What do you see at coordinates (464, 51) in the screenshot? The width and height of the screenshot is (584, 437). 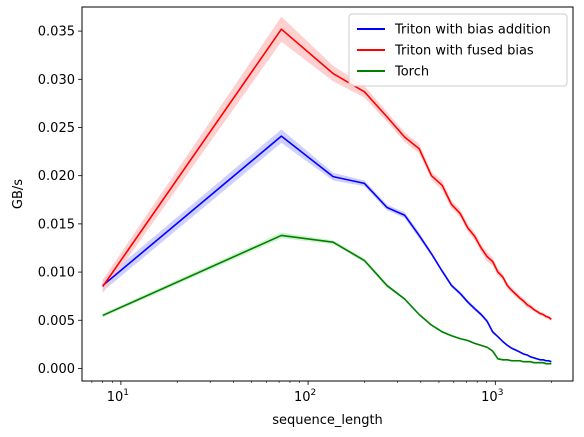 I see `legend-label-fused-bias: Triton with fused bias` at bounding box center [464, 51].